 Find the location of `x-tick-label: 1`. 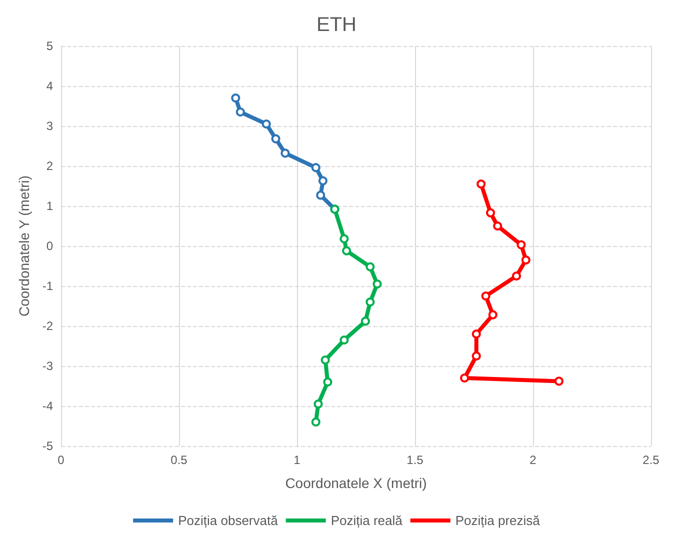

x-tick-label: 1 is located at coordinates (297, 460).